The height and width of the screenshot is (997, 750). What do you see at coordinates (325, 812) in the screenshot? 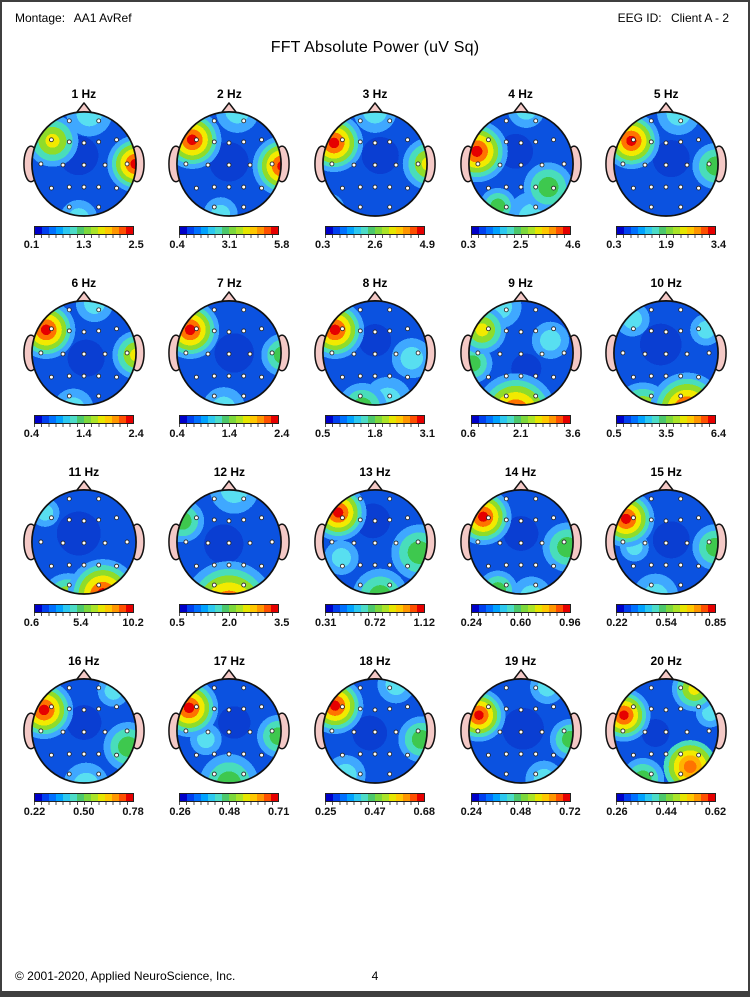
I see `scale-min: 0.25` at bounding box center [325, 812].